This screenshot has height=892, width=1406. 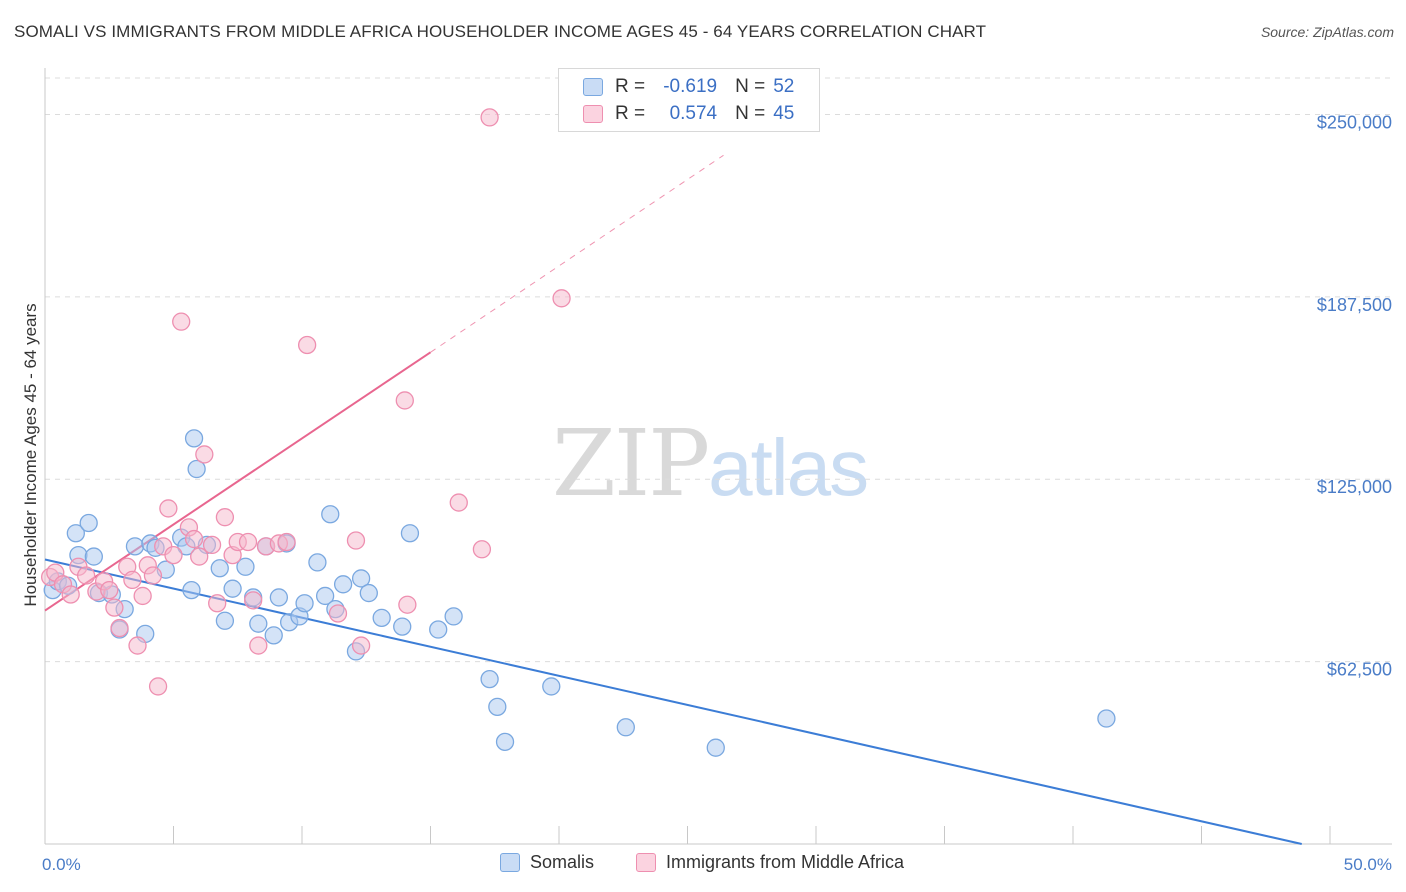 I want to click on y-tick-label: $250,000, so click(x=1354, y=122).